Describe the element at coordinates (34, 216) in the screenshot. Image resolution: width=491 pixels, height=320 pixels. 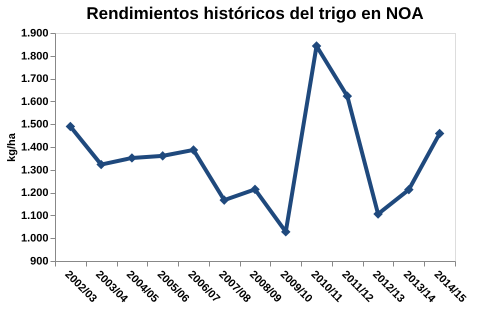
I see `y-tick-label: 1.100` at that location.